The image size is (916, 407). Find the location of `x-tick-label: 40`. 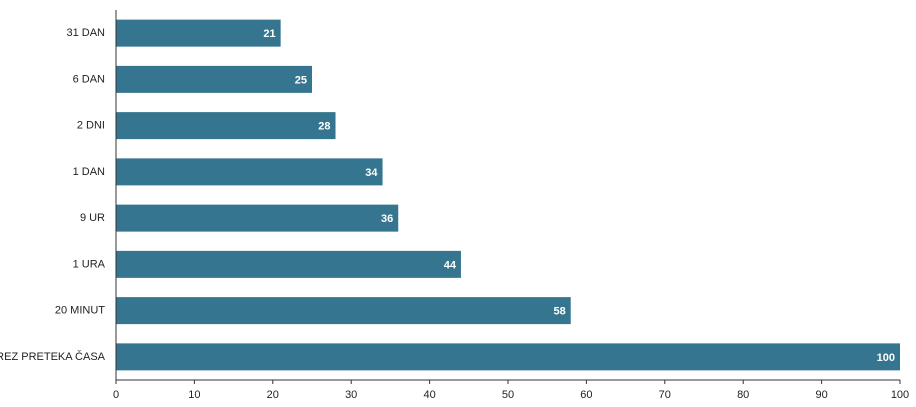

x-tick-label: 40 is located at coordinates (429, 395).